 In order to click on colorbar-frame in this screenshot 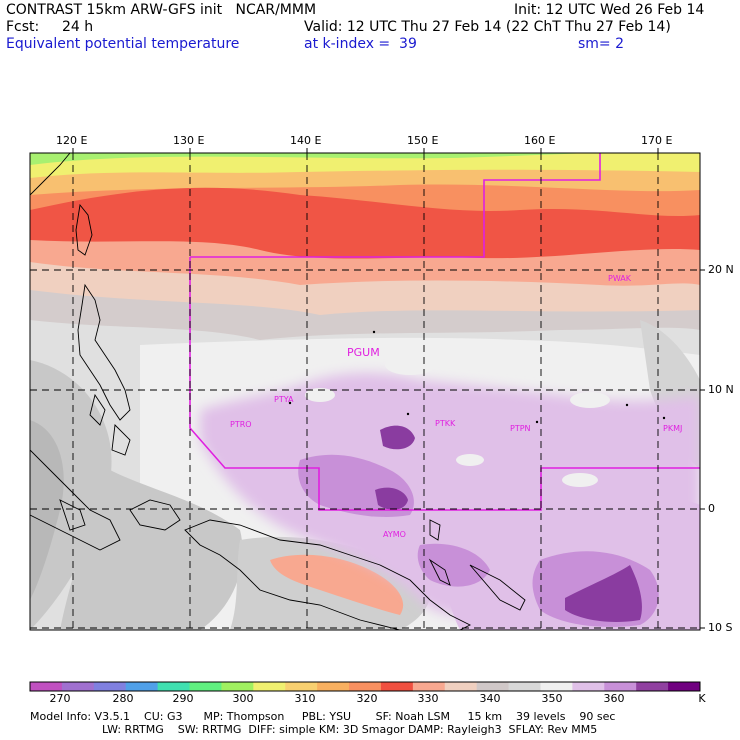, I will do `click(365, 686)`.